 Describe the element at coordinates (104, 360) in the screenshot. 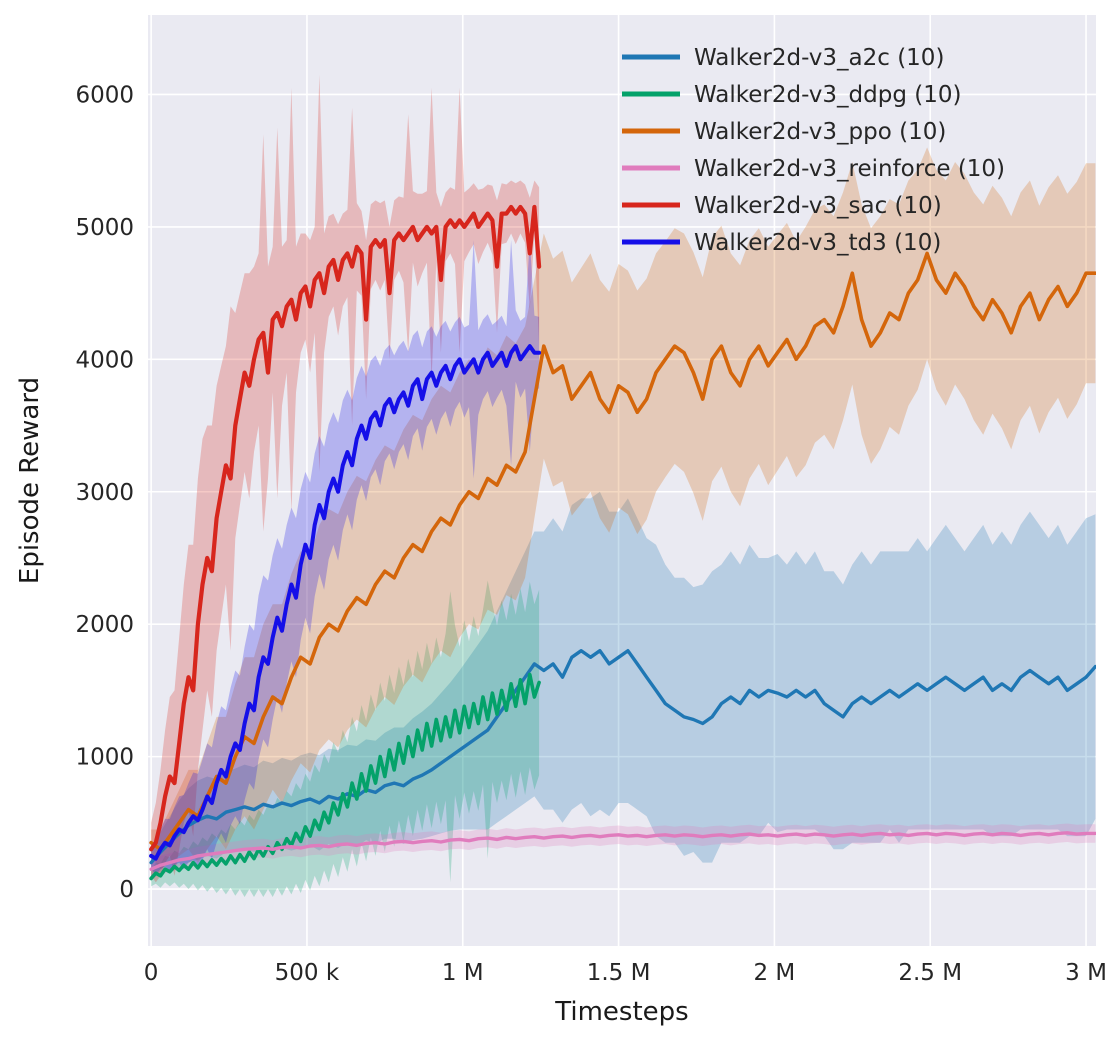

I see `y-tick-label: 4000` at that location.